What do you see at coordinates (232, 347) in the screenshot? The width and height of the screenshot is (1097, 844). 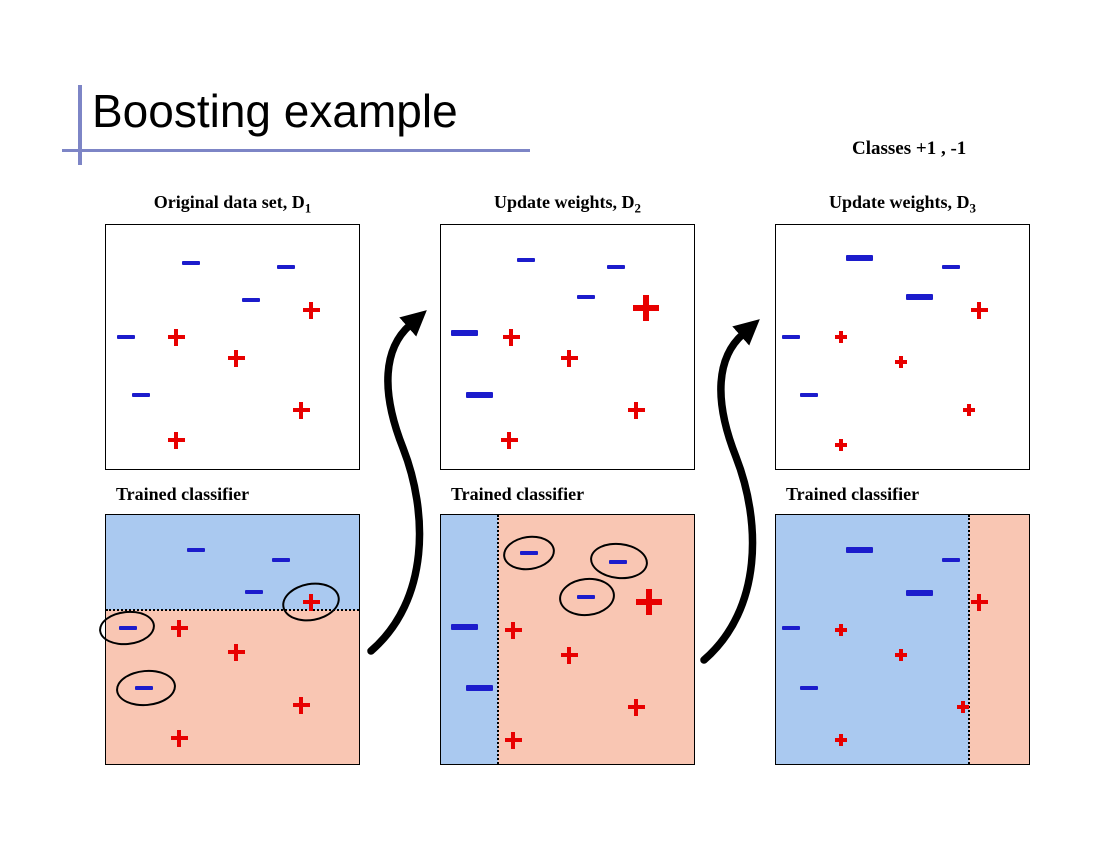 I see `original-dataset-panel` at bounding box center [232, 347].